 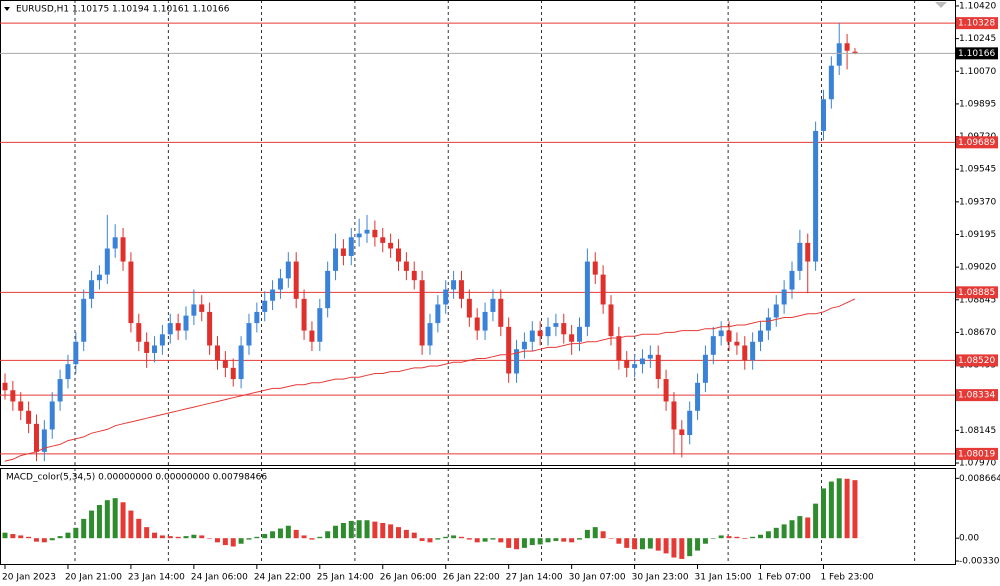 I want to click on x-tick-label: 26 Jan 06:00, so click(x=408, y=578).